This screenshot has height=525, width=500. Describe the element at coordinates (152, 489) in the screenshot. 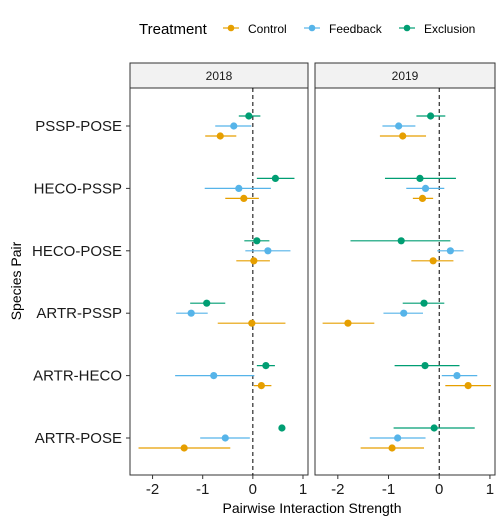

I see `x-tick-label-2018--2: -2` at that location.